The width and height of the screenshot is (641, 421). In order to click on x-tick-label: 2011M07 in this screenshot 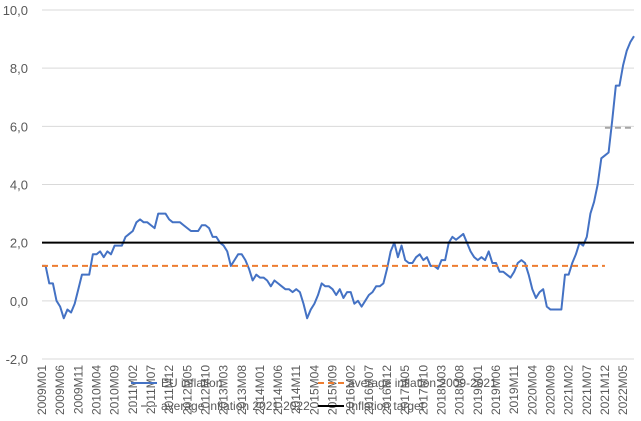, I will do `click(151, 389)`.